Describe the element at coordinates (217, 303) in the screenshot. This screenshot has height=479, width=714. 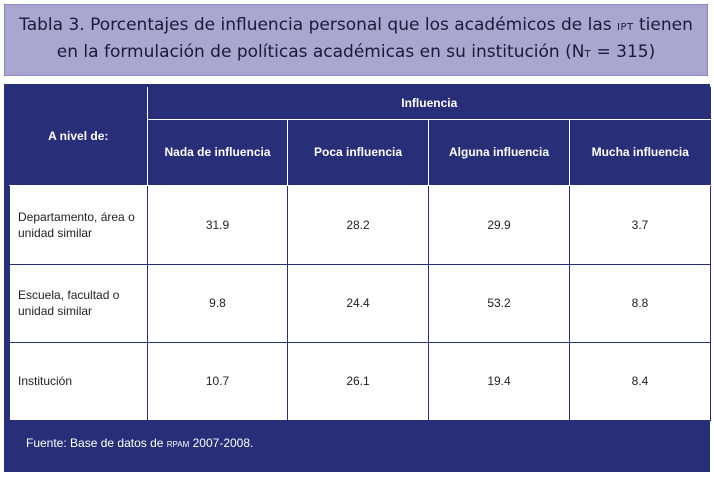
I see `table-cell: 9.8` at that location.